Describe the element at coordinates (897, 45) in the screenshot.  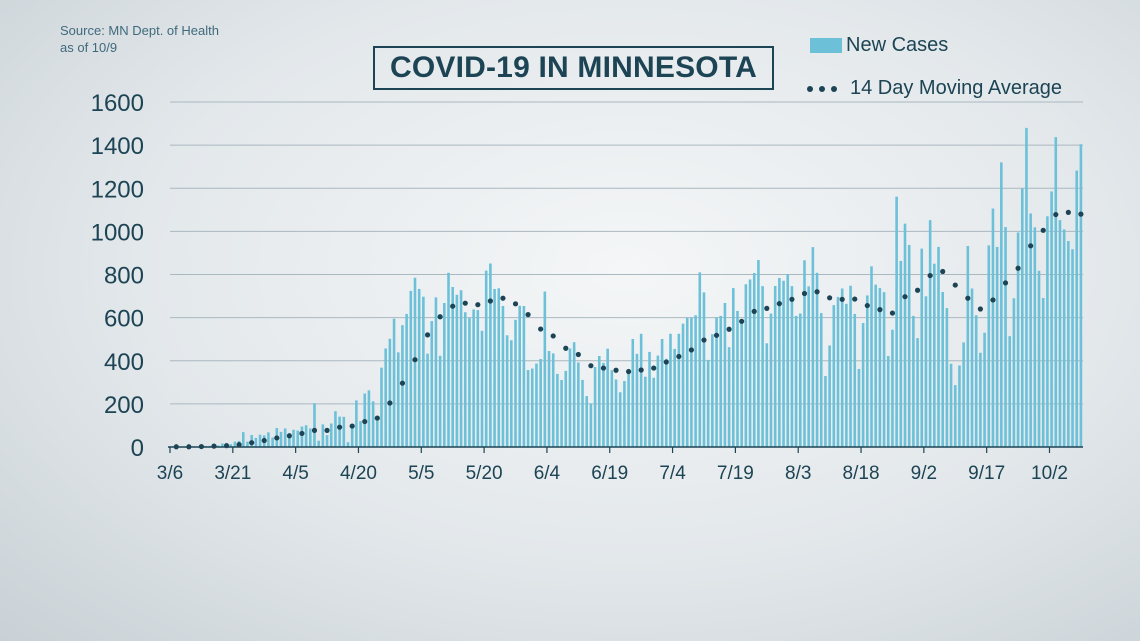
I see `legend-new-cases-label: New Cases` at that location.